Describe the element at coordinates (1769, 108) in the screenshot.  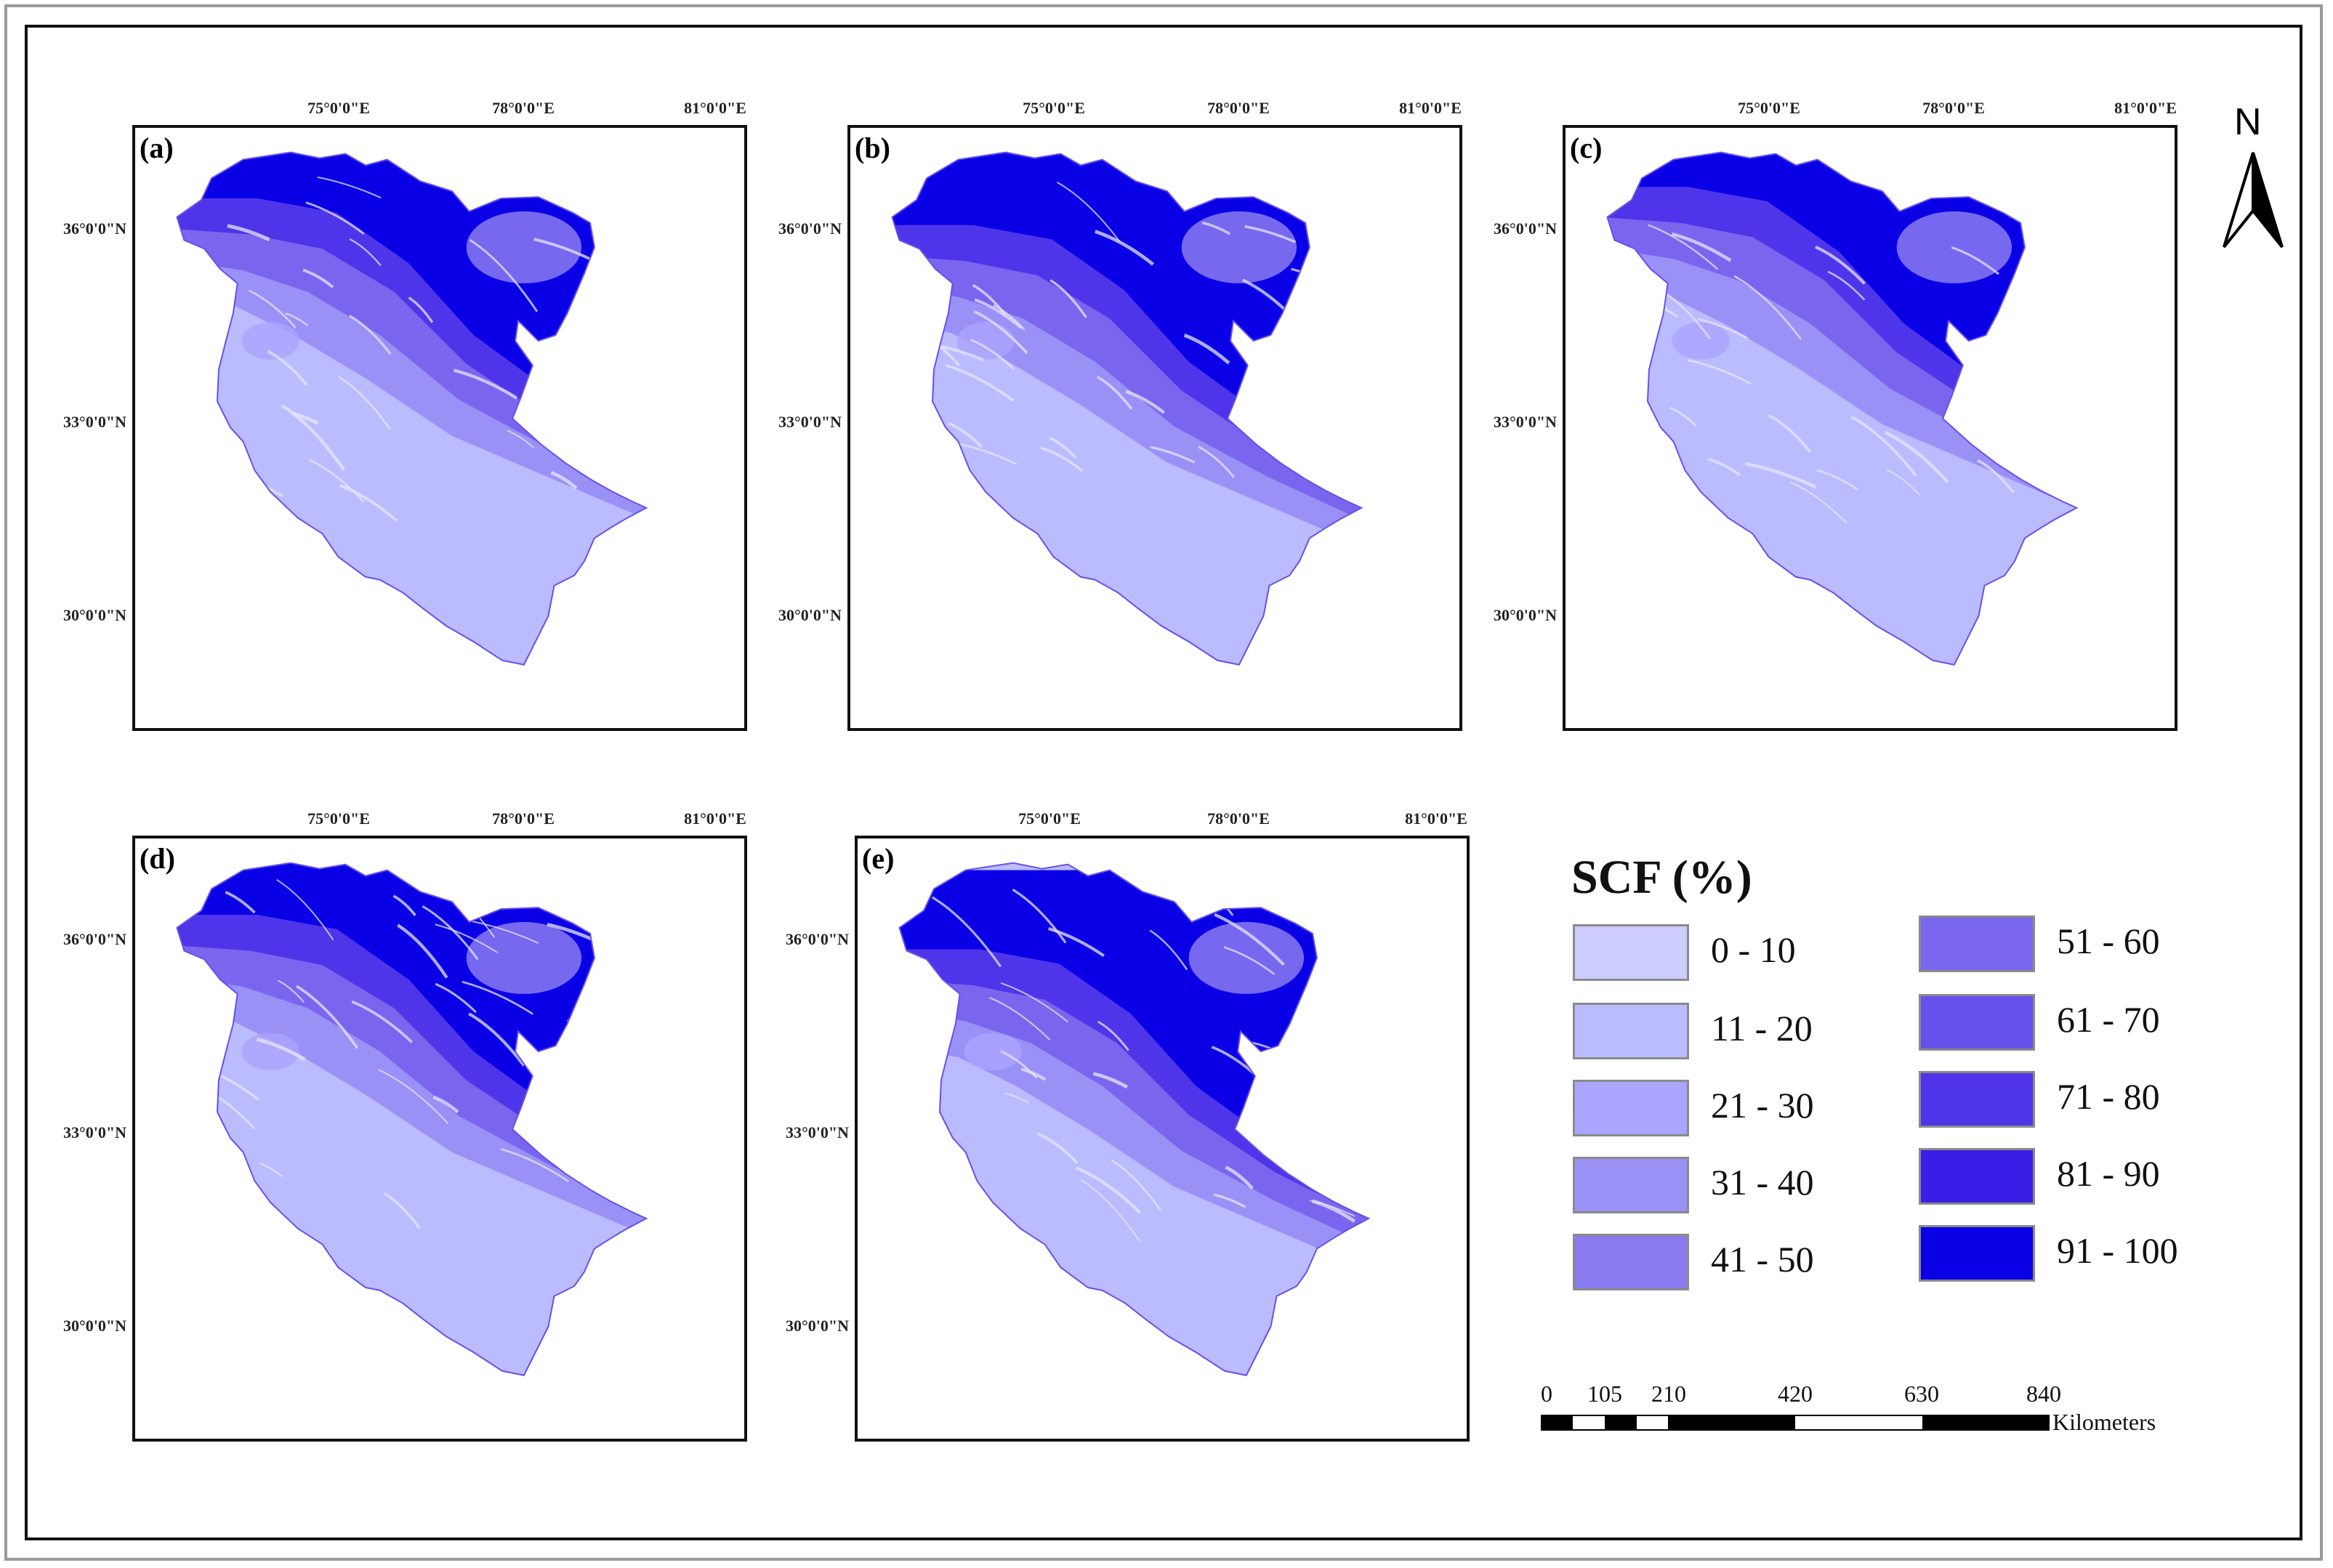
I see `lon-label-c-1: 75°0'0"E` at that location.